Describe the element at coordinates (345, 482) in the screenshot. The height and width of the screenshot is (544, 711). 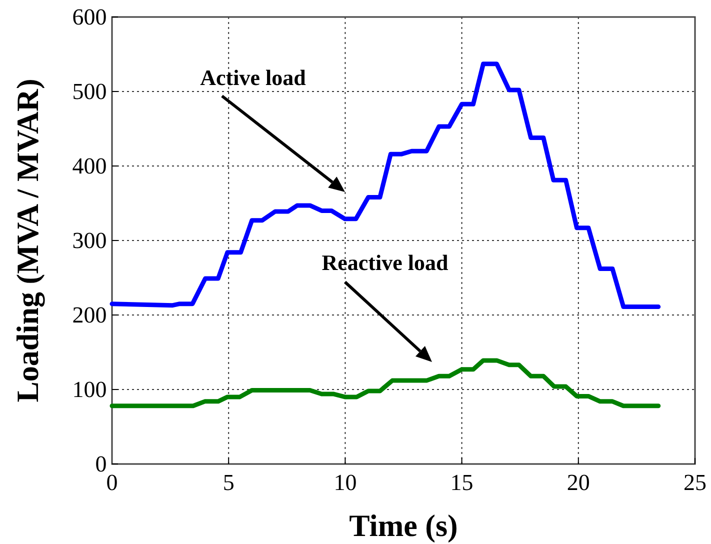
I see `x-tick-label: 10` at that location.